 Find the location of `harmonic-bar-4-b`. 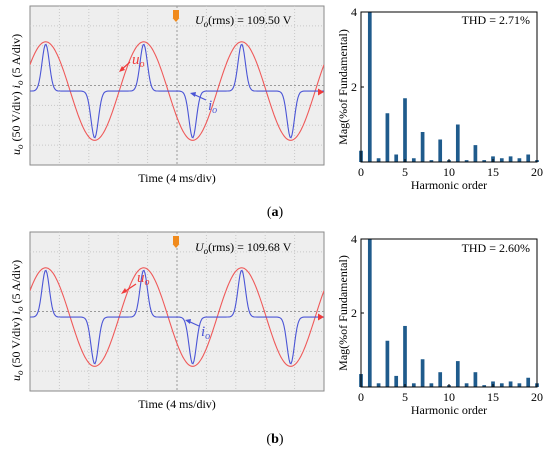

harmonic-bar-4-b is located at coordinates (396, 381).